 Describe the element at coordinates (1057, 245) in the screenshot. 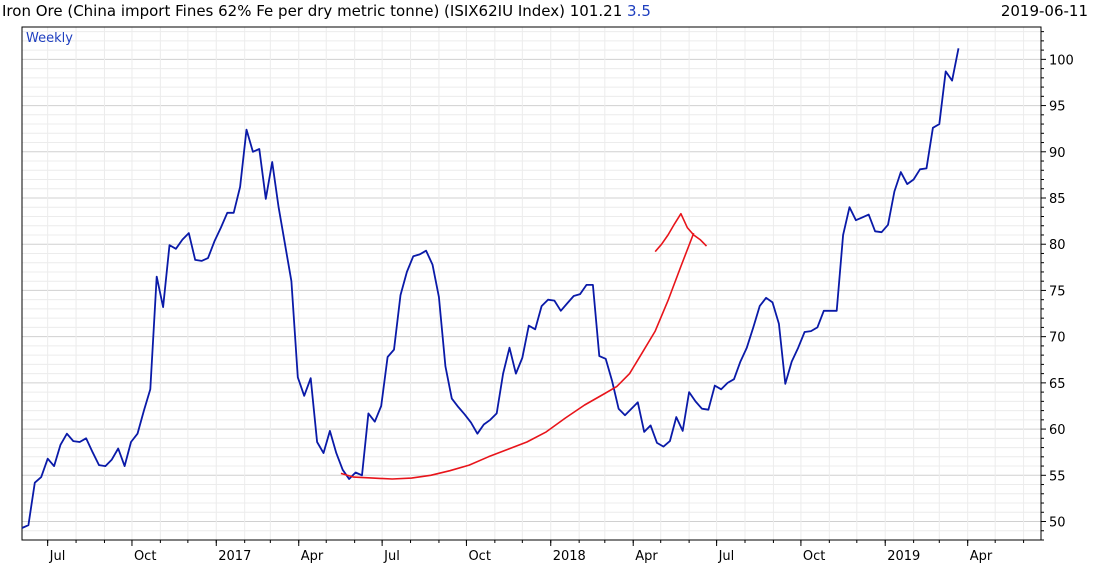

I see `y-tick-label: 80` at that location.